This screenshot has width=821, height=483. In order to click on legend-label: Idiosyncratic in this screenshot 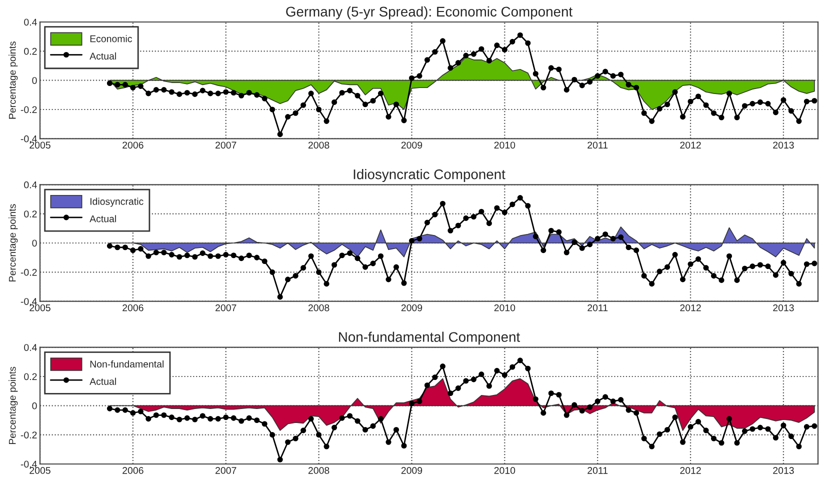, I will do `click(117, 202)`.